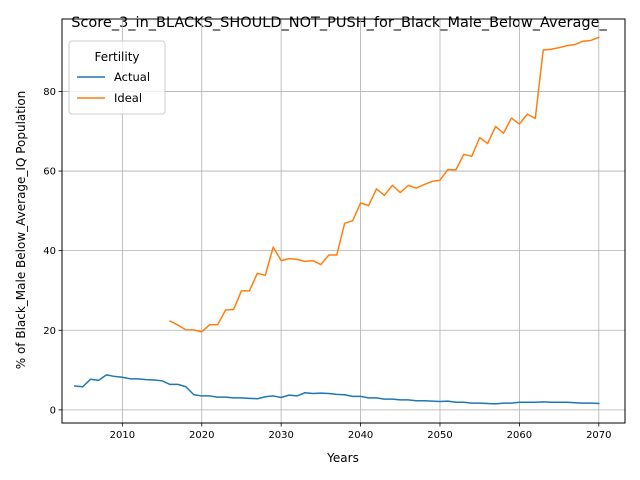  What do you see at coordinates (122, 435) in the screenshot?
I see `x-tick-label: 2010` at bounding box center [122, 435].